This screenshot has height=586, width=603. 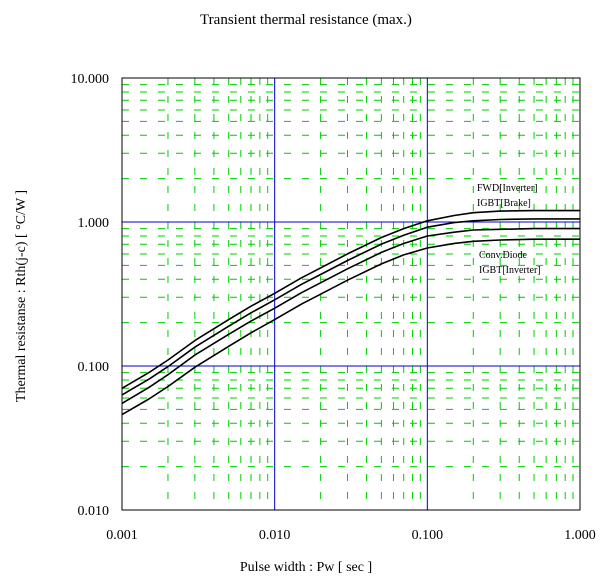 What do you see at coordinates (275, 535) in the screenshot?
I see `x-tick-label: 0.010` at bounding box center [275, 535].